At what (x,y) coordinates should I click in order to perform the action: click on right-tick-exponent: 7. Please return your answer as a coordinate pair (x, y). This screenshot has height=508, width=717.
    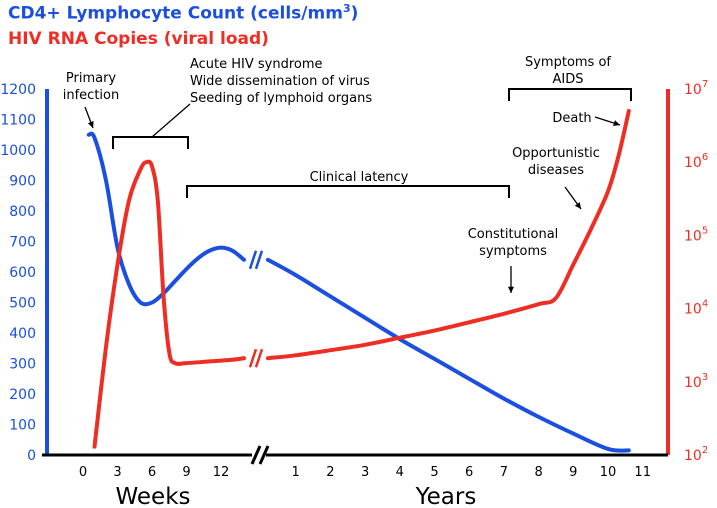
    Looking at the image, I should click on (705, 84).